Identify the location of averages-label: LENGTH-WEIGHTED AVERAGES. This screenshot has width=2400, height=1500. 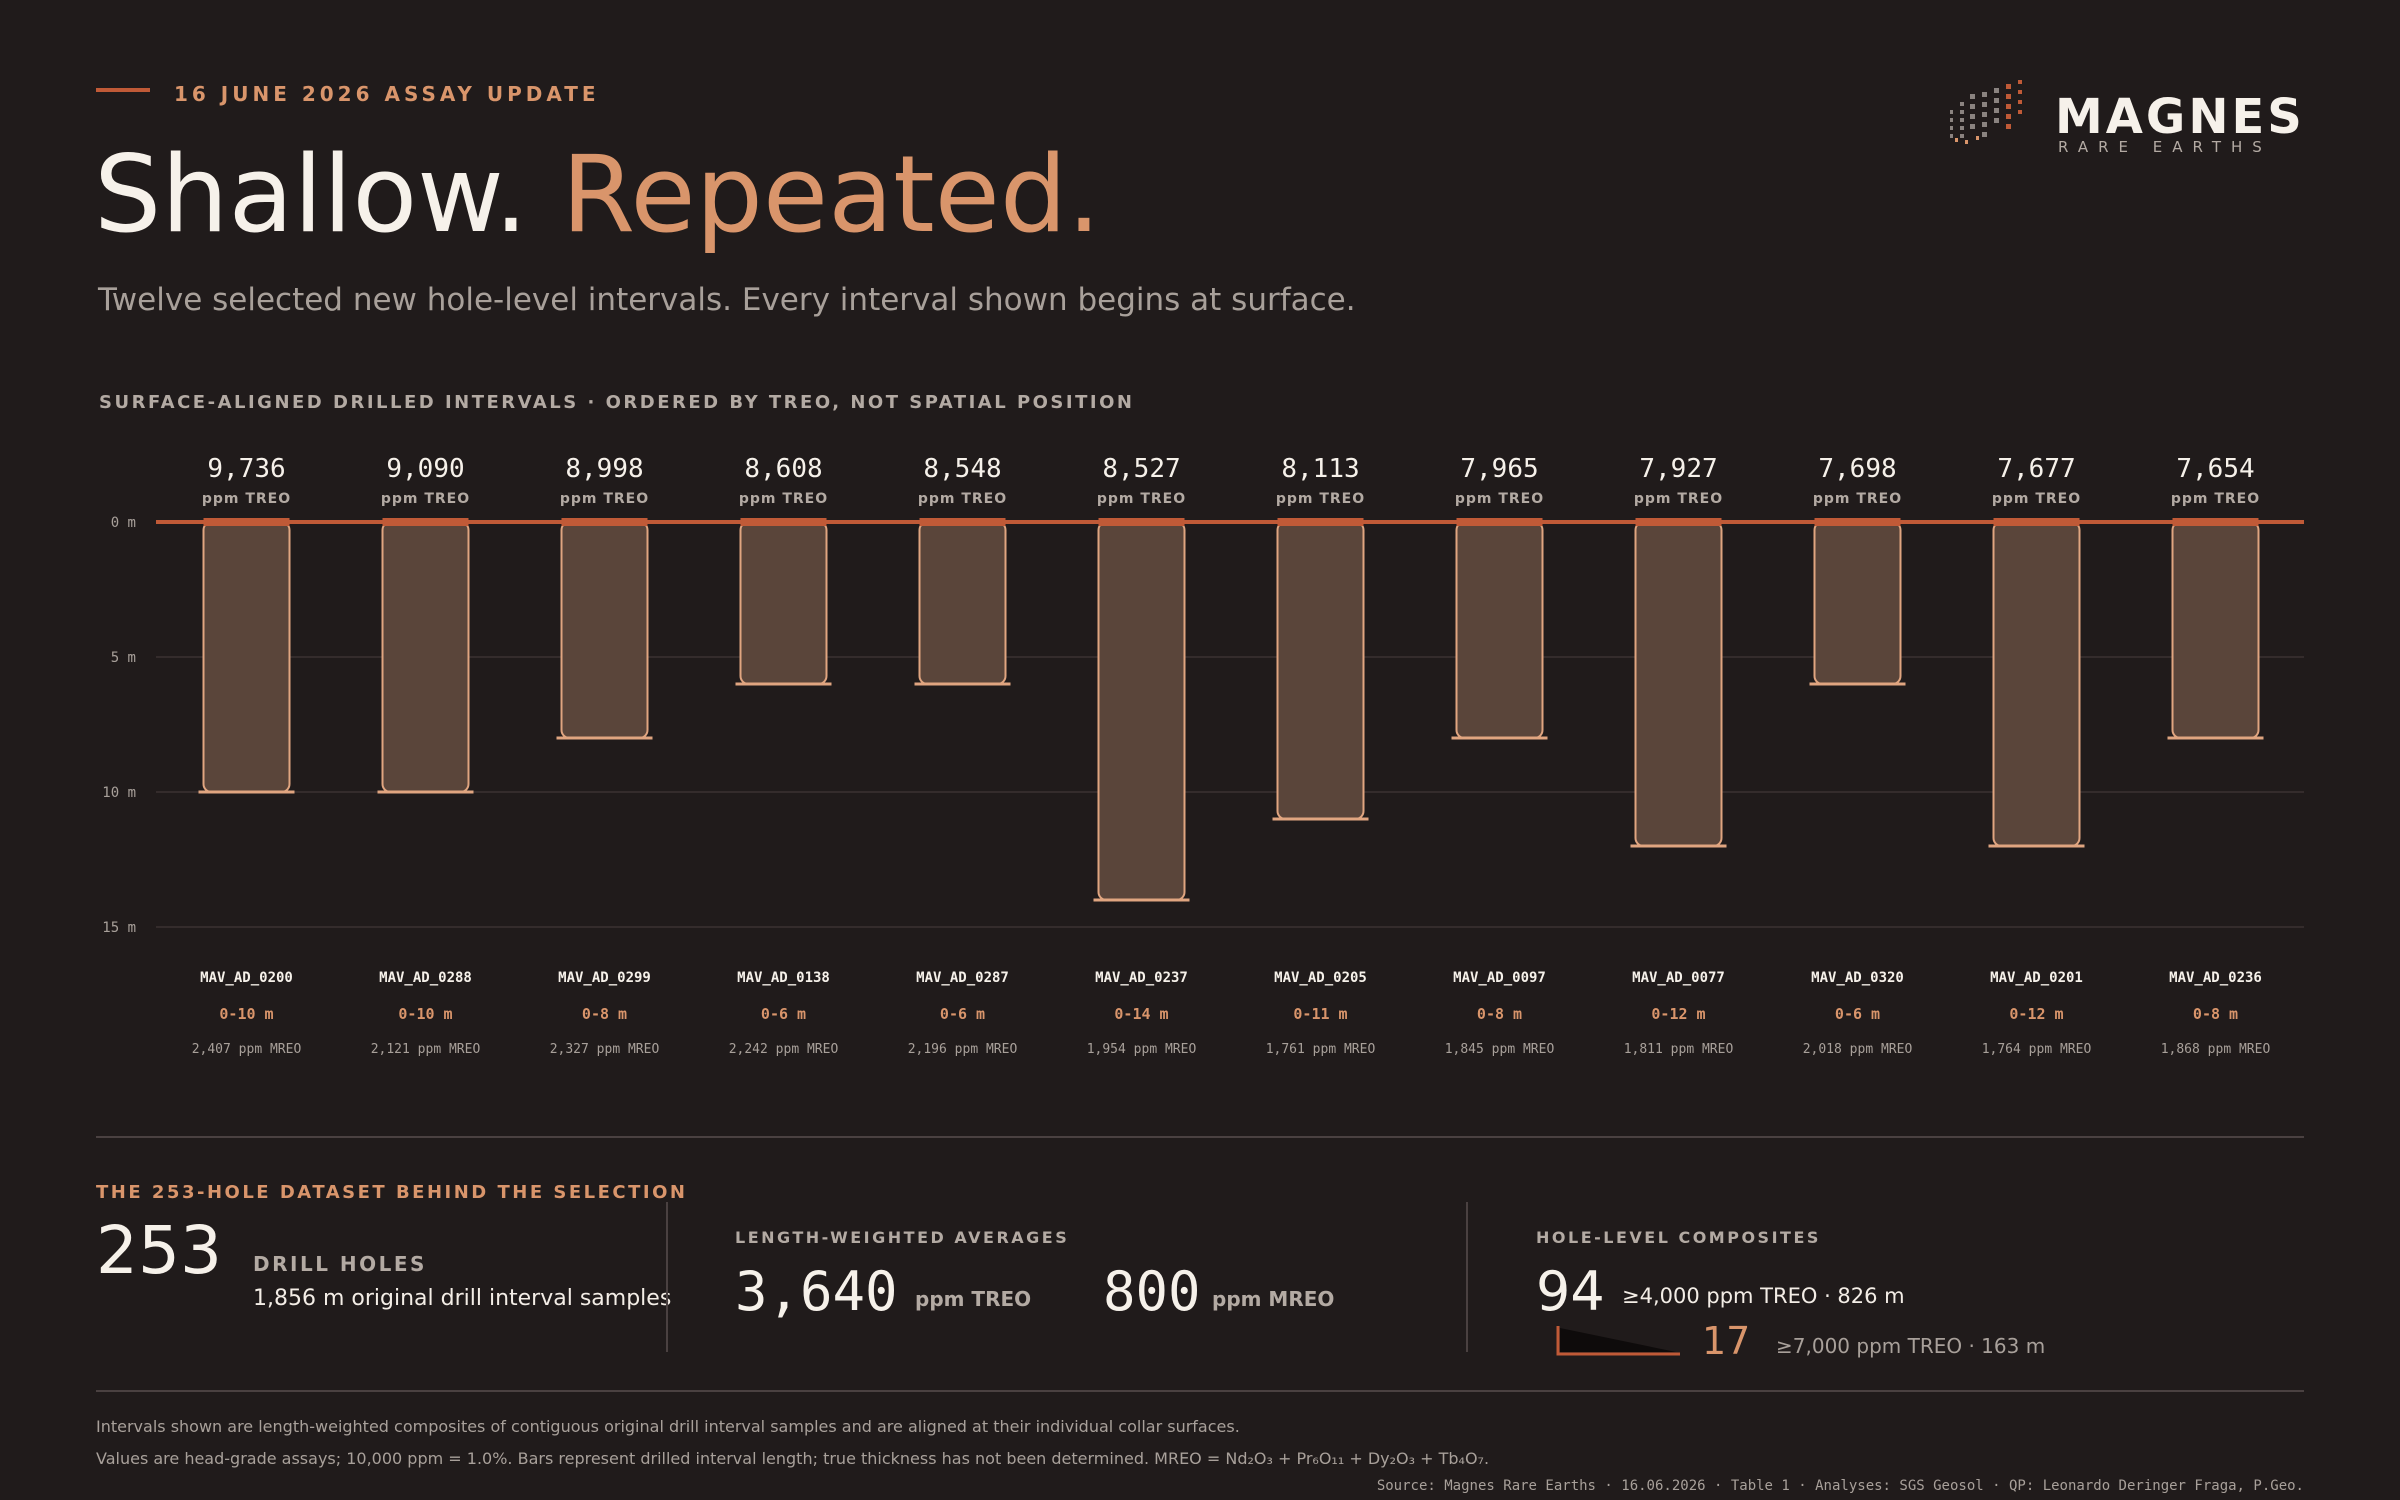
(902, 1237).